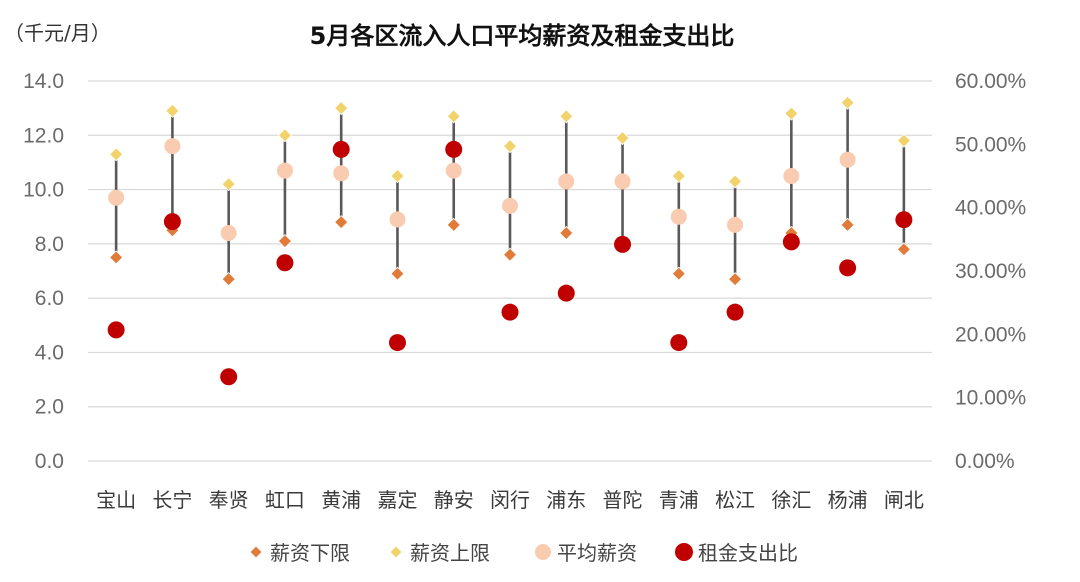  Describe the element at coordinates (341, 500) in the screenshot. I see `category-label: 黄浦` at that location.